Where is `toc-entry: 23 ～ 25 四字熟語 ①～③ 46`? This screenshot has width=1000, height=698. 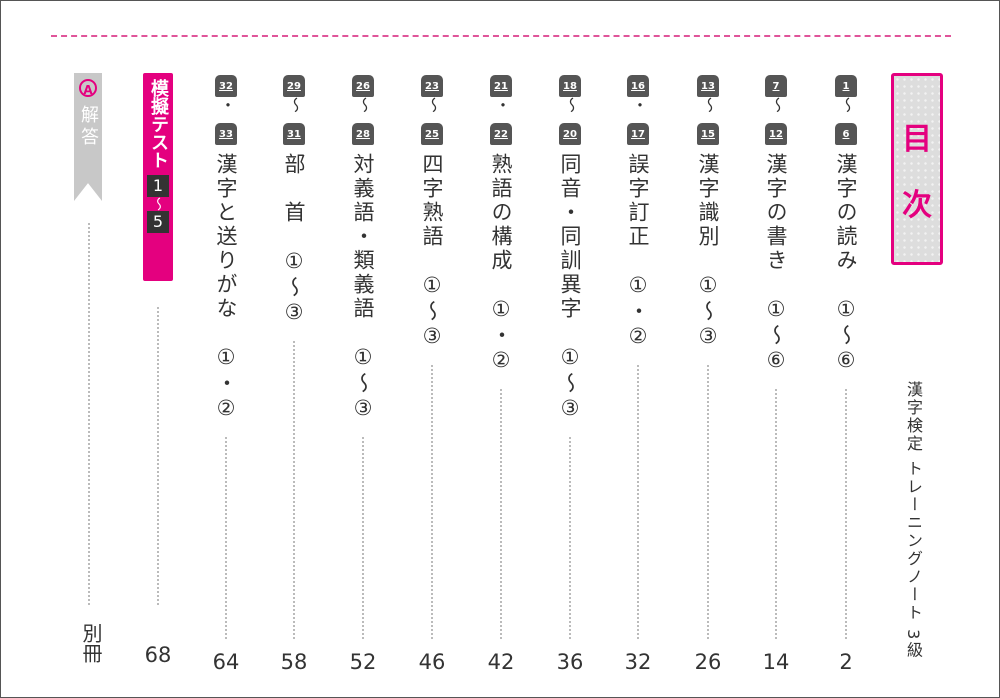 toc-entry: 23 ～ 25 四字熟語 ①～③ 46 is located at coordinates (432, 375).